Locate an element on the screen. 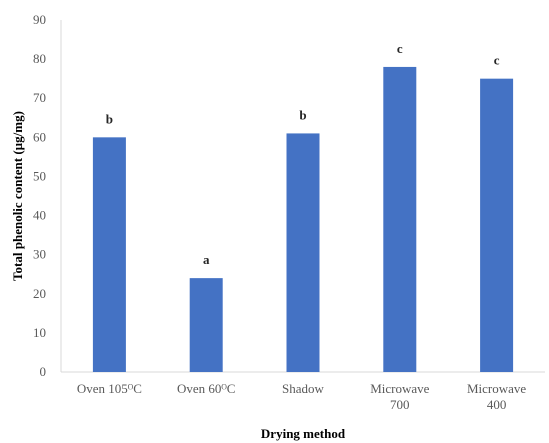 The image size is (549, 443). category-label: Oven 105ᴼC is located at coordinates (109, 388).